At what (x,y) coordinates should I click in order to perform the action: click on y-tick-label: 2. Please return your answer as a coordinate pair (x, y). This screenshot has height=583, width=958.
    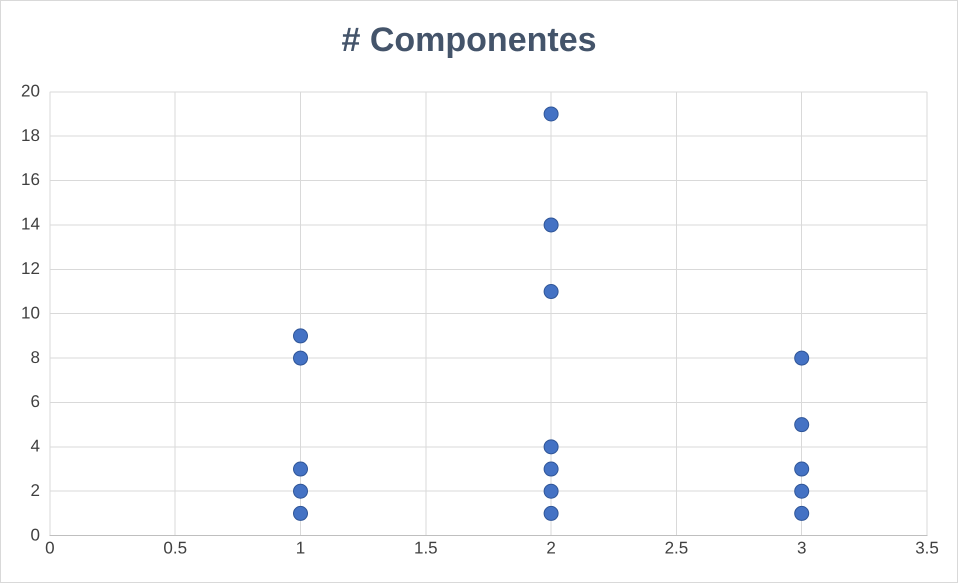
    Looking at the image, I should click on (35, 490).